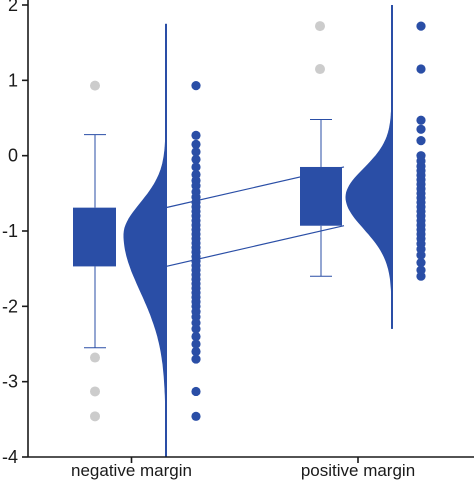  I want to click on x-category-label: positive margin, so click(358, 470).